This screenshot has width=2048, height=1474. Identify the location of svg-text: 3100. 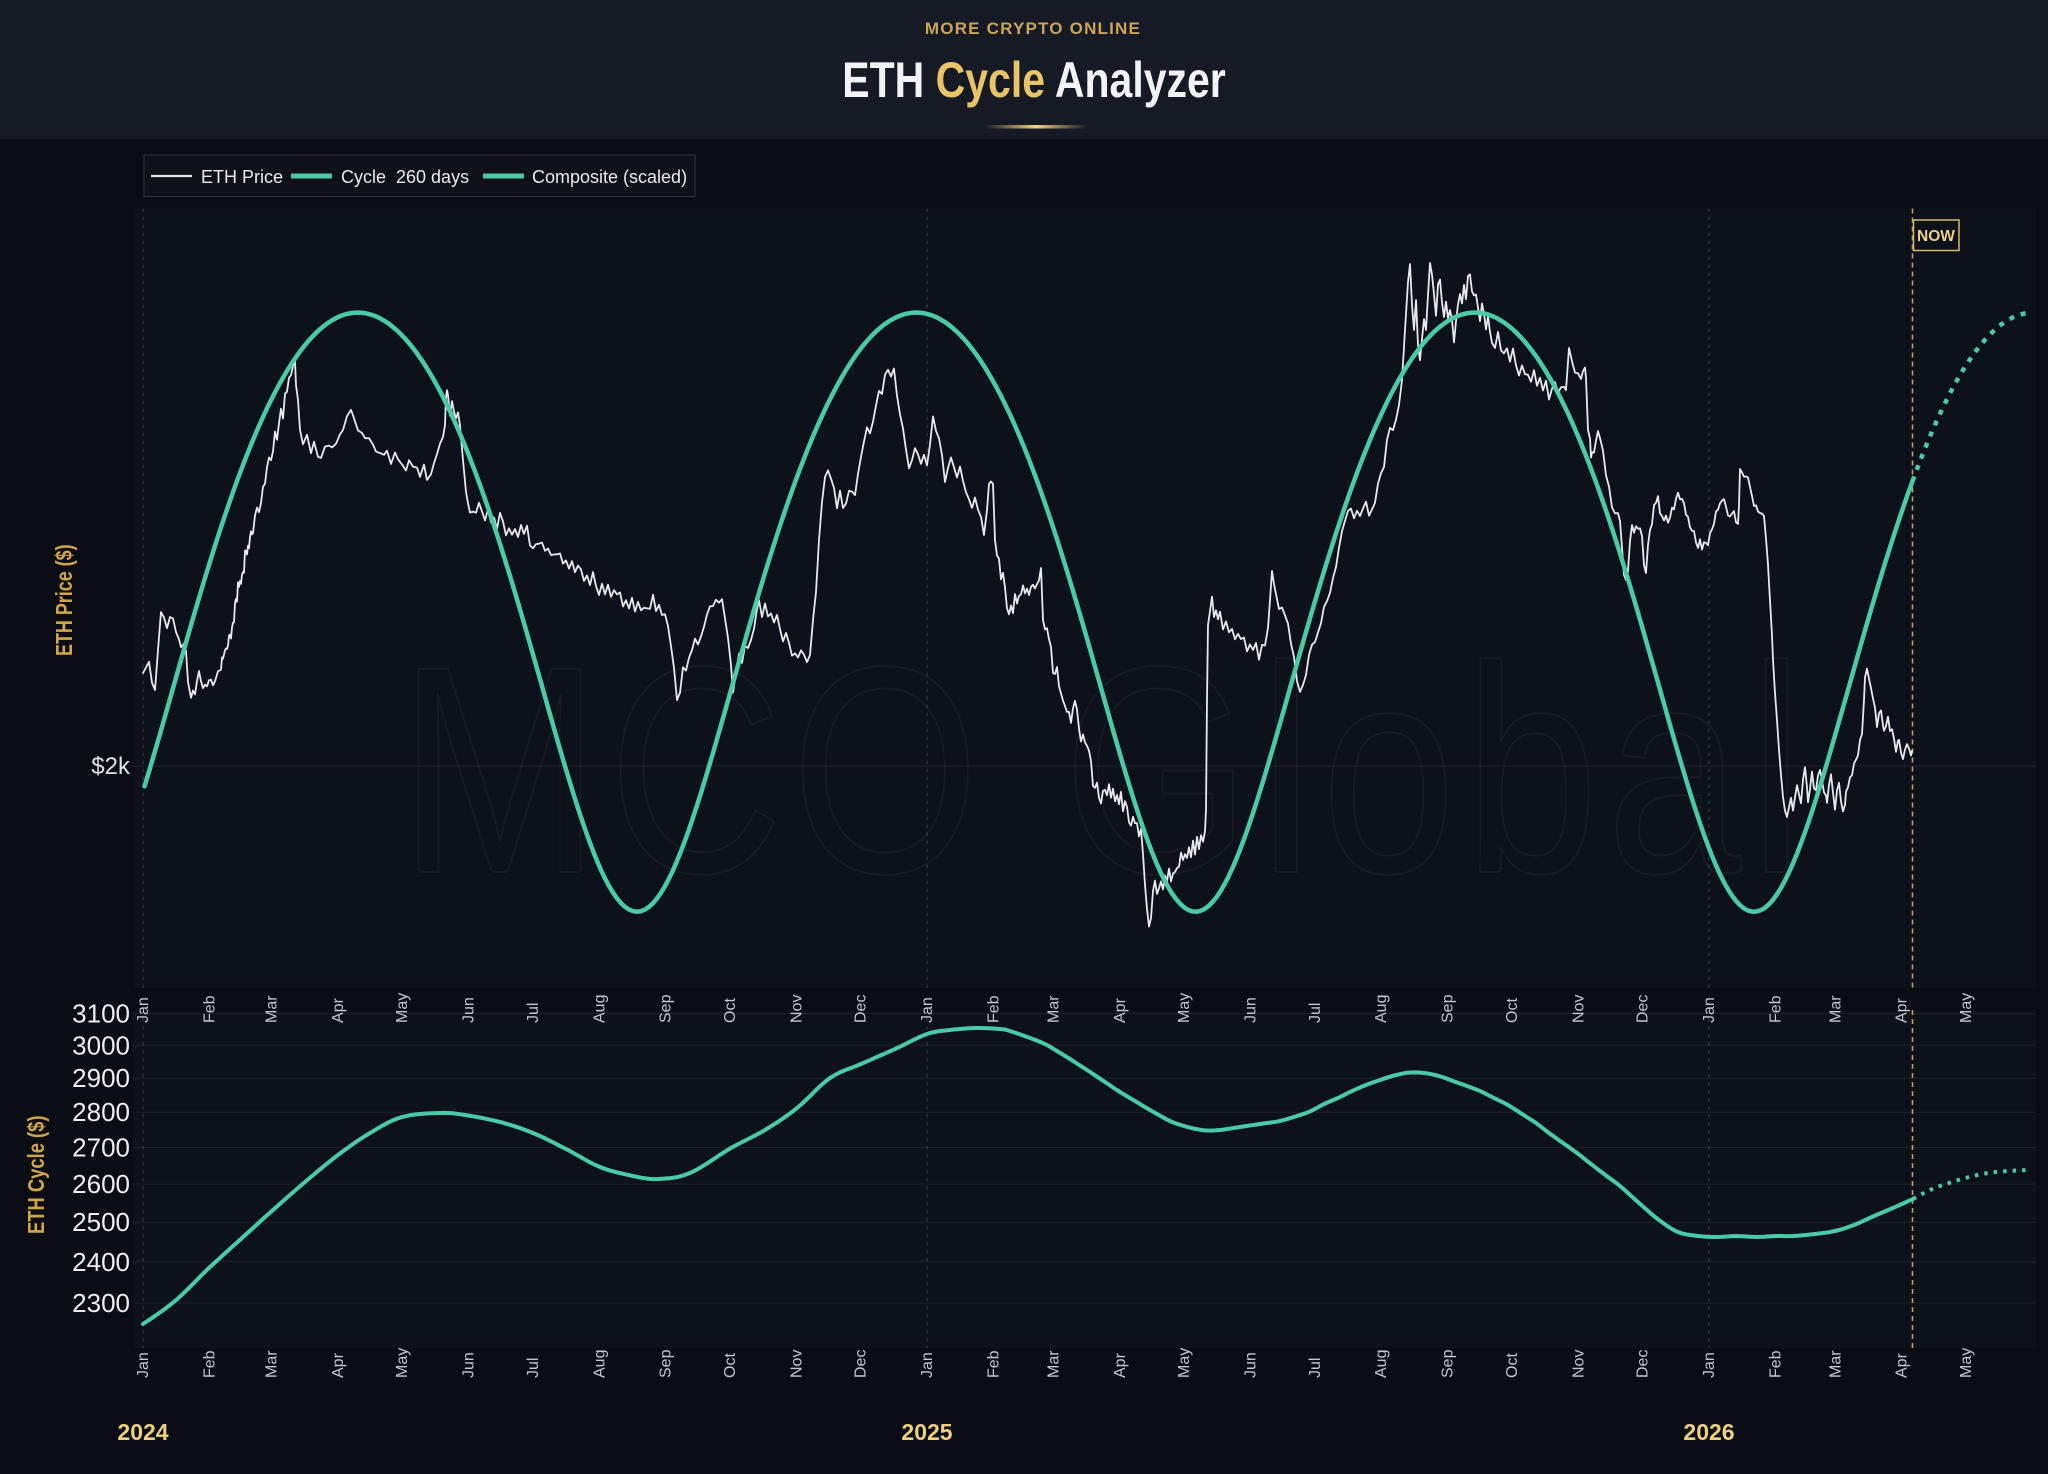
(101, 1014).